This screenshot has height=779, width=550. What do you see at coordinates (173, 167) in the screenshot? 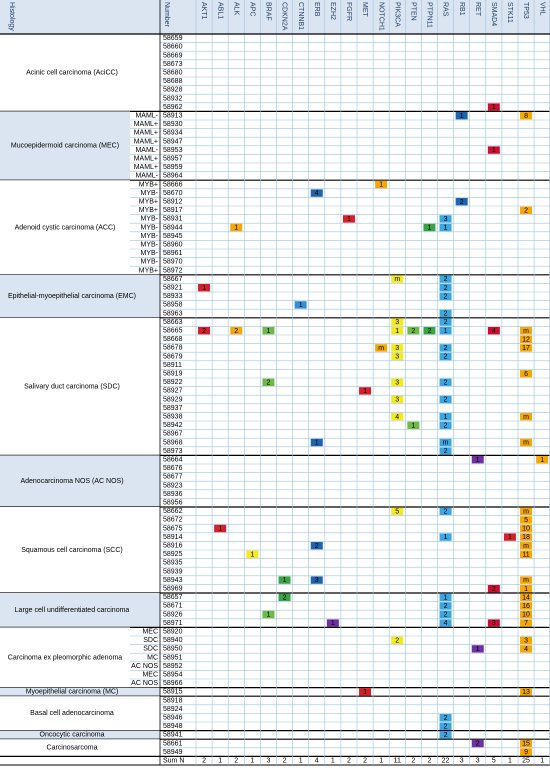
I see `sample-number: 58959` at bounding box center [173, 167].